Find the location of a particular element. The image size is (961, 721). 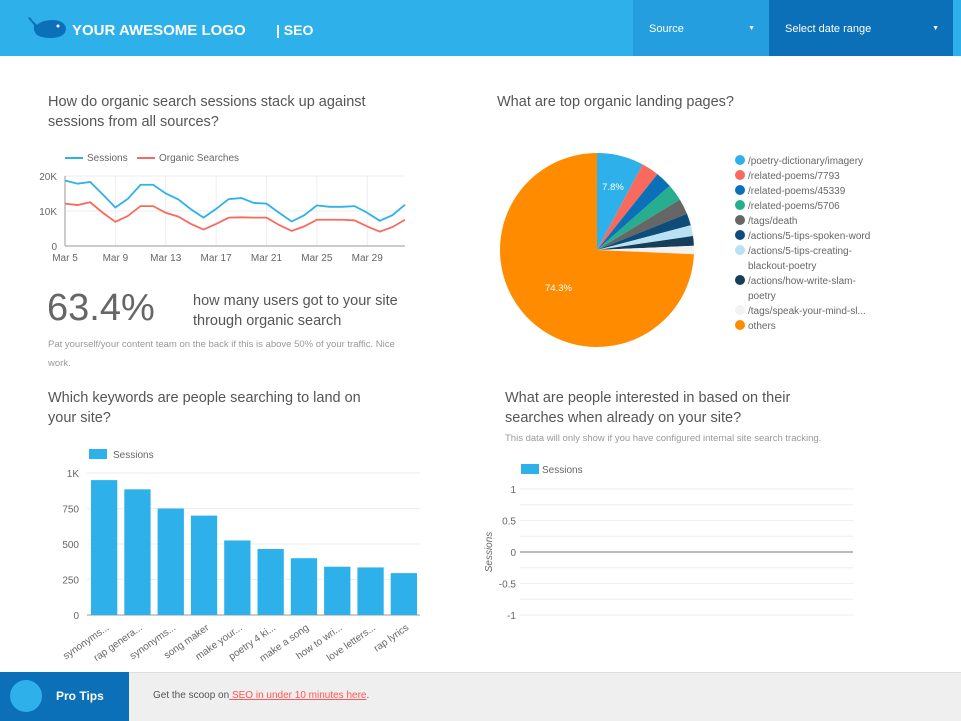

y-tick-label: 20K is located at coordinates (48, 177).